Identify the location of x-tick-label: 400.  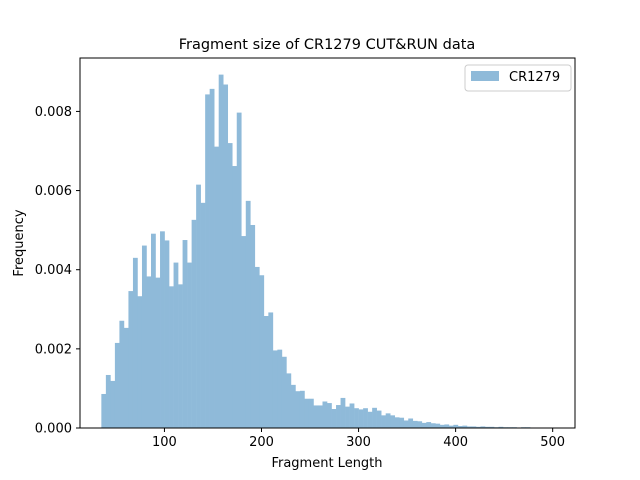
(455, 442).